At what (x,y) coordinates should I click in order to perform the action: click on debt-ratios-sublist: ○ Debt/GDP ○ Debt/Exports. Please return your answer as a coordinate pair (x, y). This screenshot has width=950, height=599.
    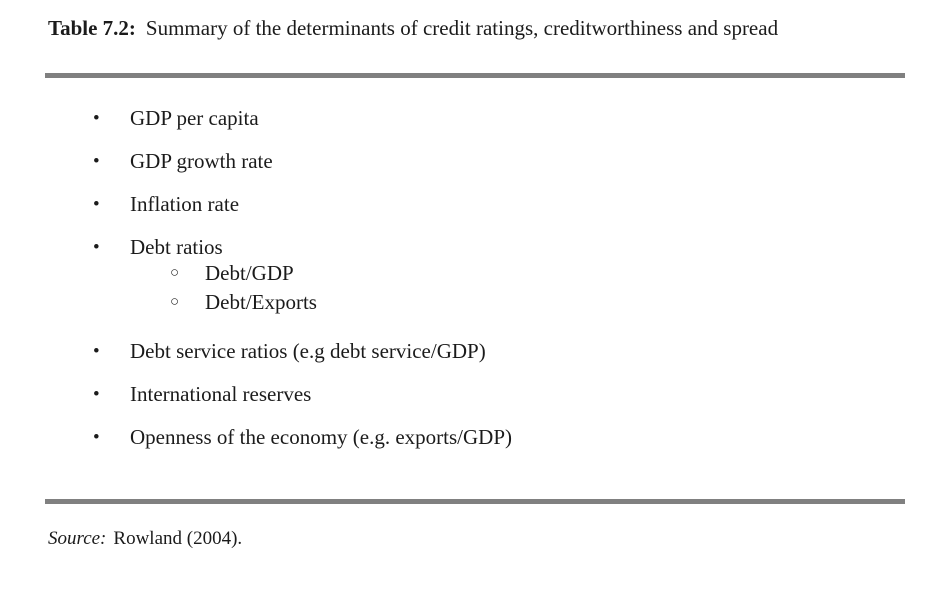
    Looking at the image, I should click on (537, 287).